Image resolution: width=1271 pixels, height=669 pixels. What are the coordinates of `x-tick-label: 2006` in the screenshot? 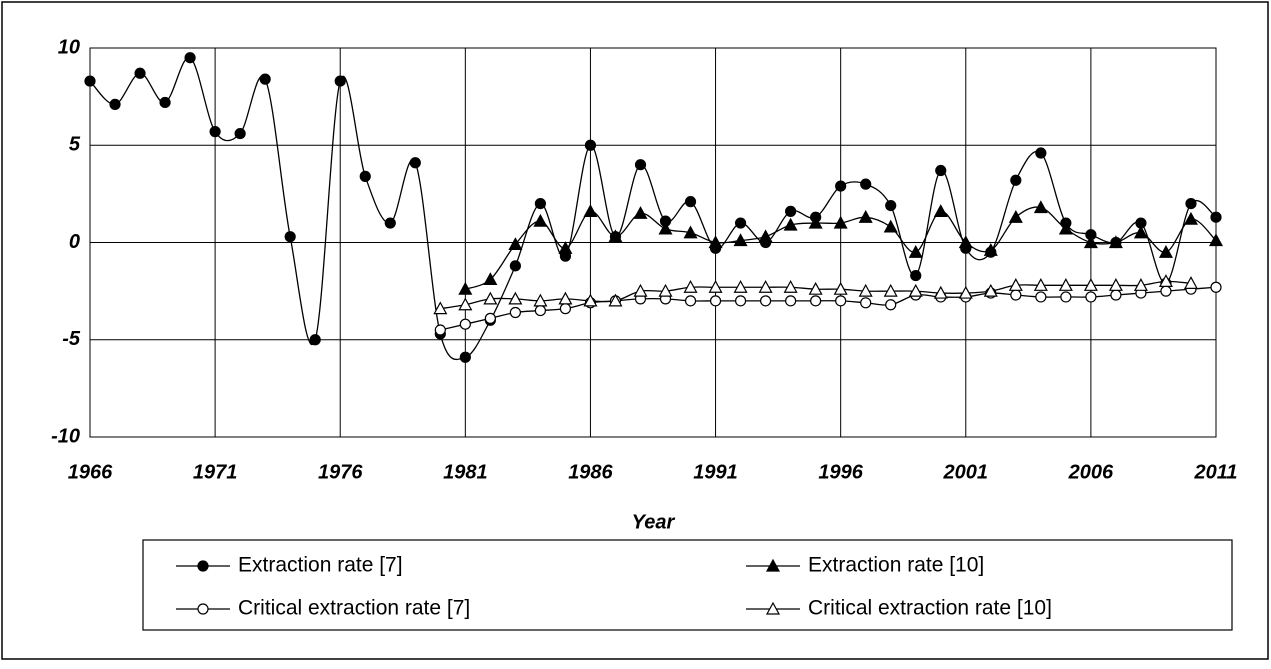 It's located at (1091, 472).